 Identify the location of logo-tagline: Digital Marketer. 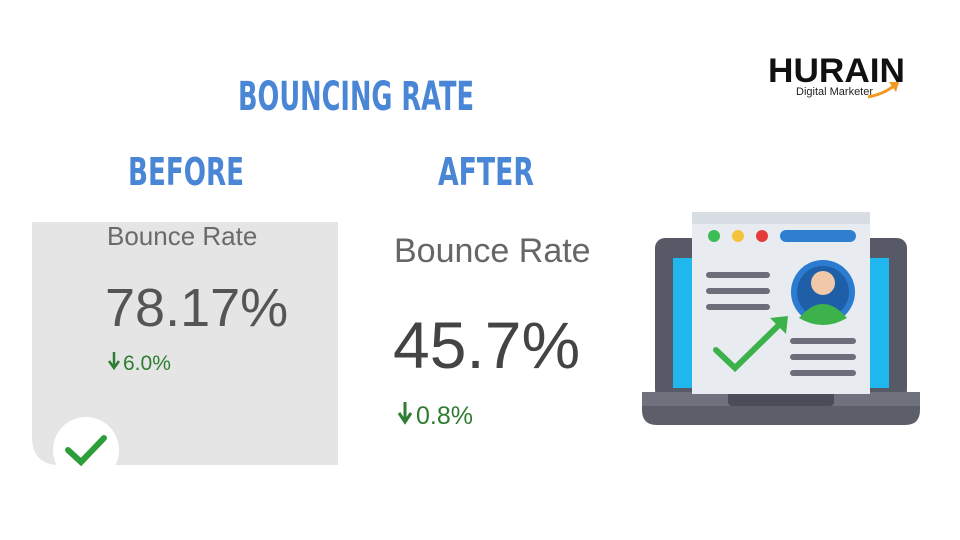
(834, 92).